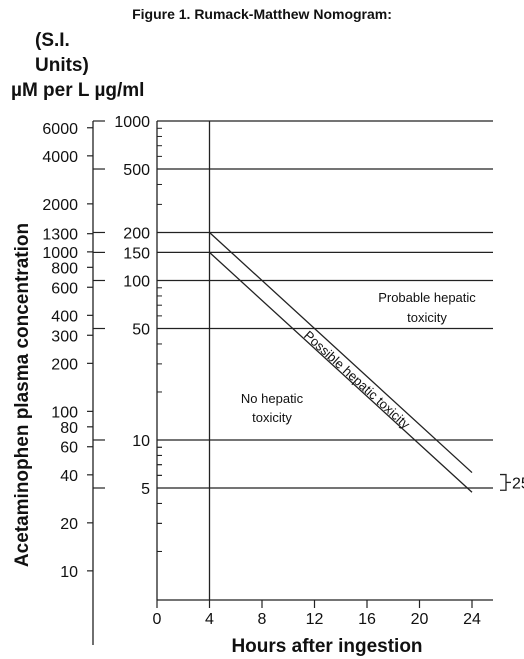  Describe the element at coordinates (62, 65) in the screenshot. I see `units-label-line2: Units)` at that location.